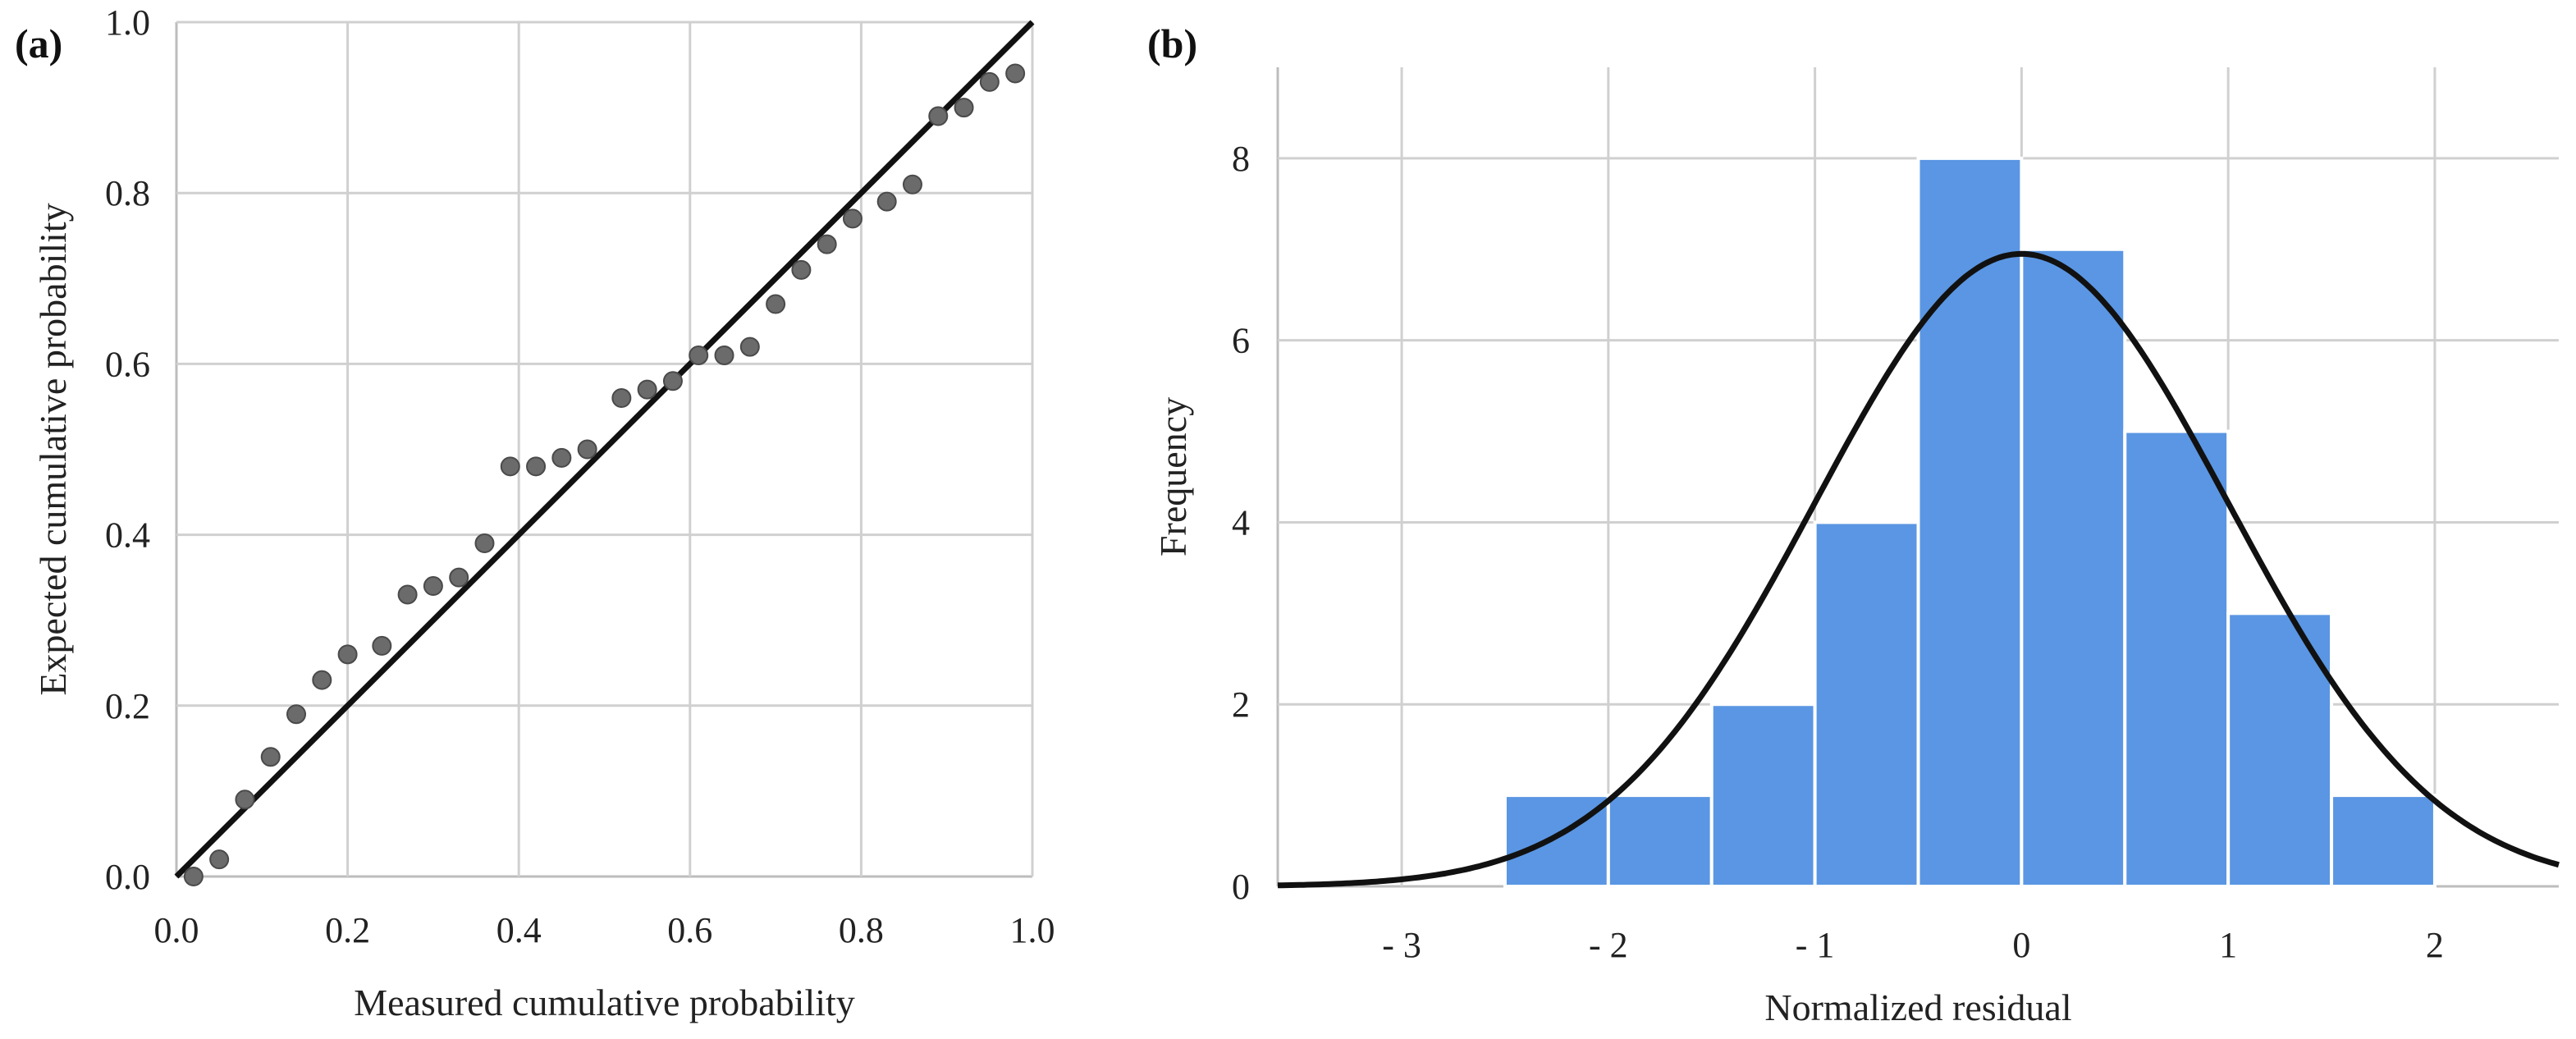 The height and width of the screenshot is (1039, 2576). Describe the element at coordinates (1401, 945) in the screenshot. I see `histogram-x-tick-label: - 3` at that location.